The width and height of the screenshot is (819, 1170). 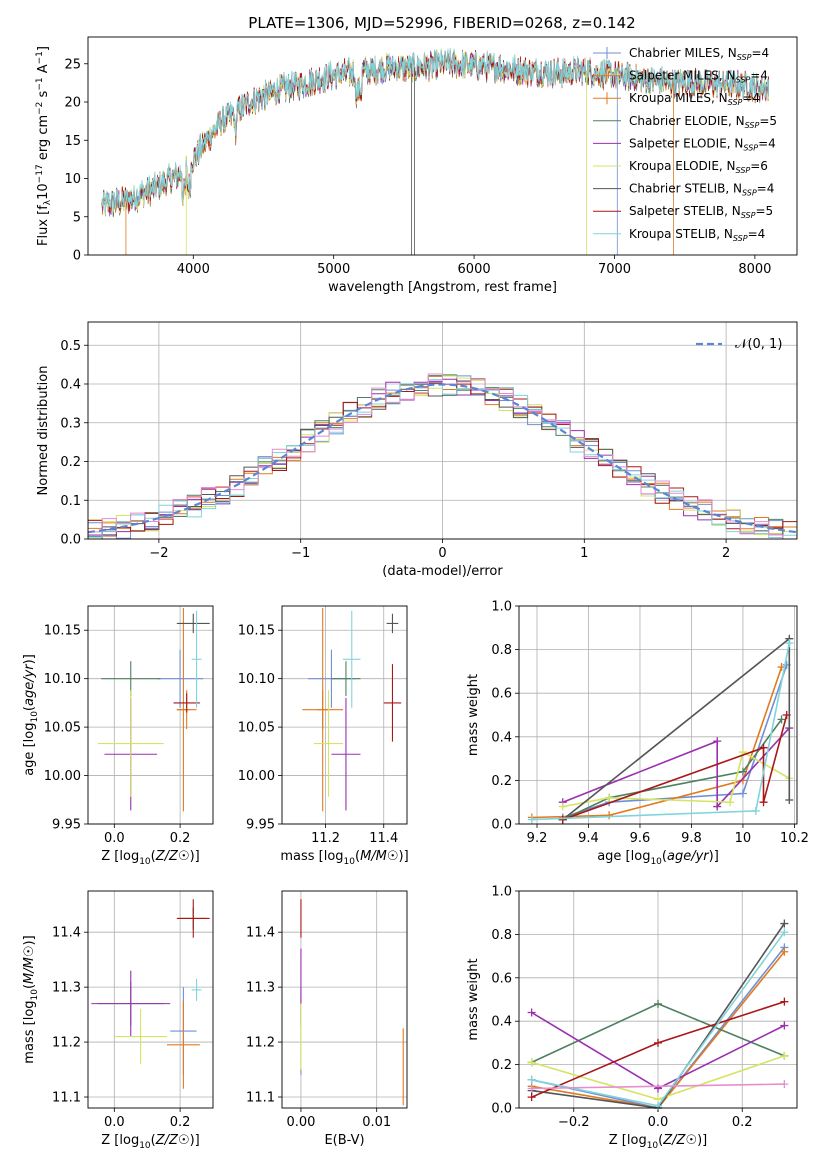 I want to click on y-tick-label: 0, so click(x=77, y=256).